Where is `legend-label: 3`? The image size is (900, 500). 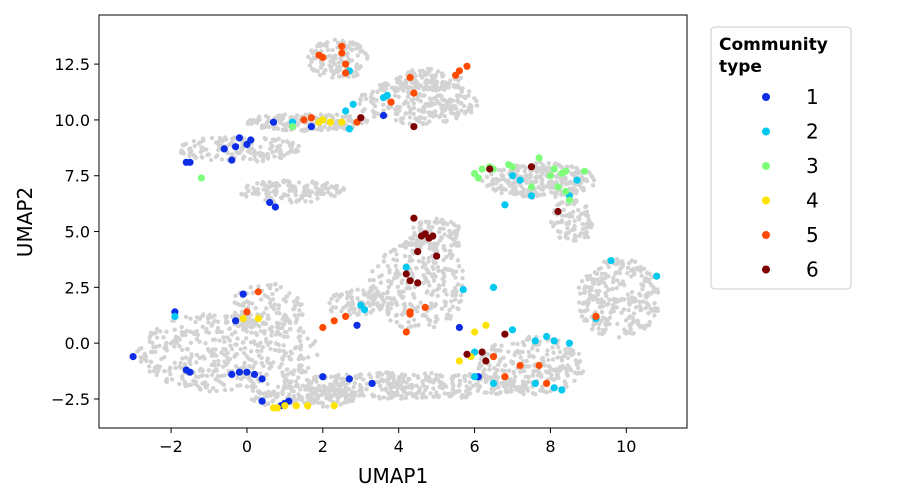
legend-label: 3 is located at coordinates (812, 166).